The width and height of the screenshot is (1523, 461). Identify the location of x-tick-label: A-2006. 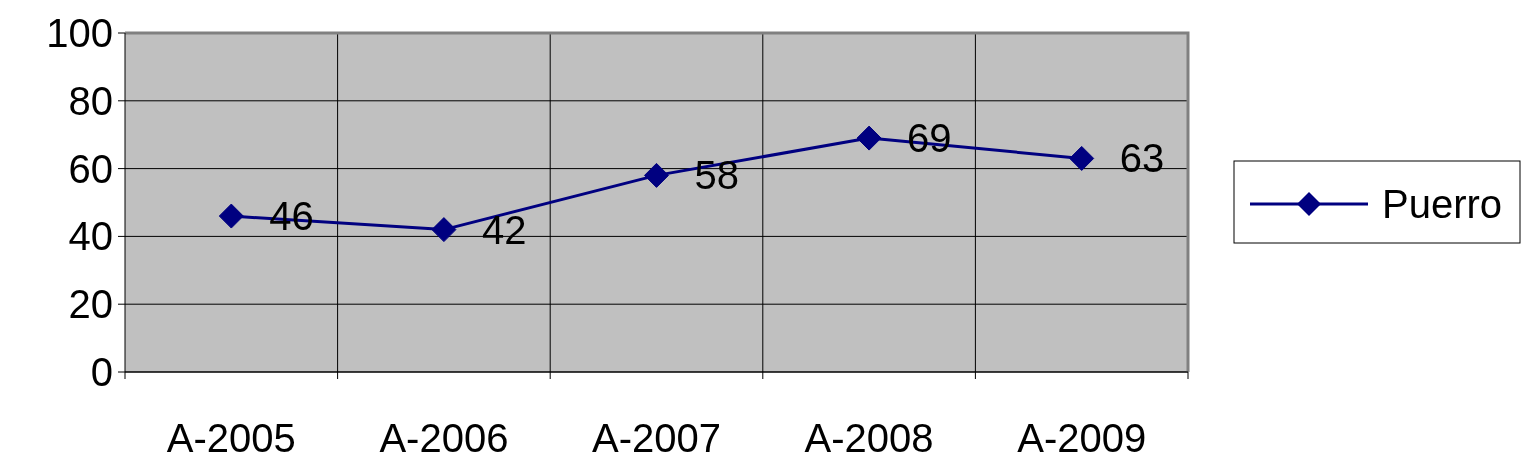
(444, 438).